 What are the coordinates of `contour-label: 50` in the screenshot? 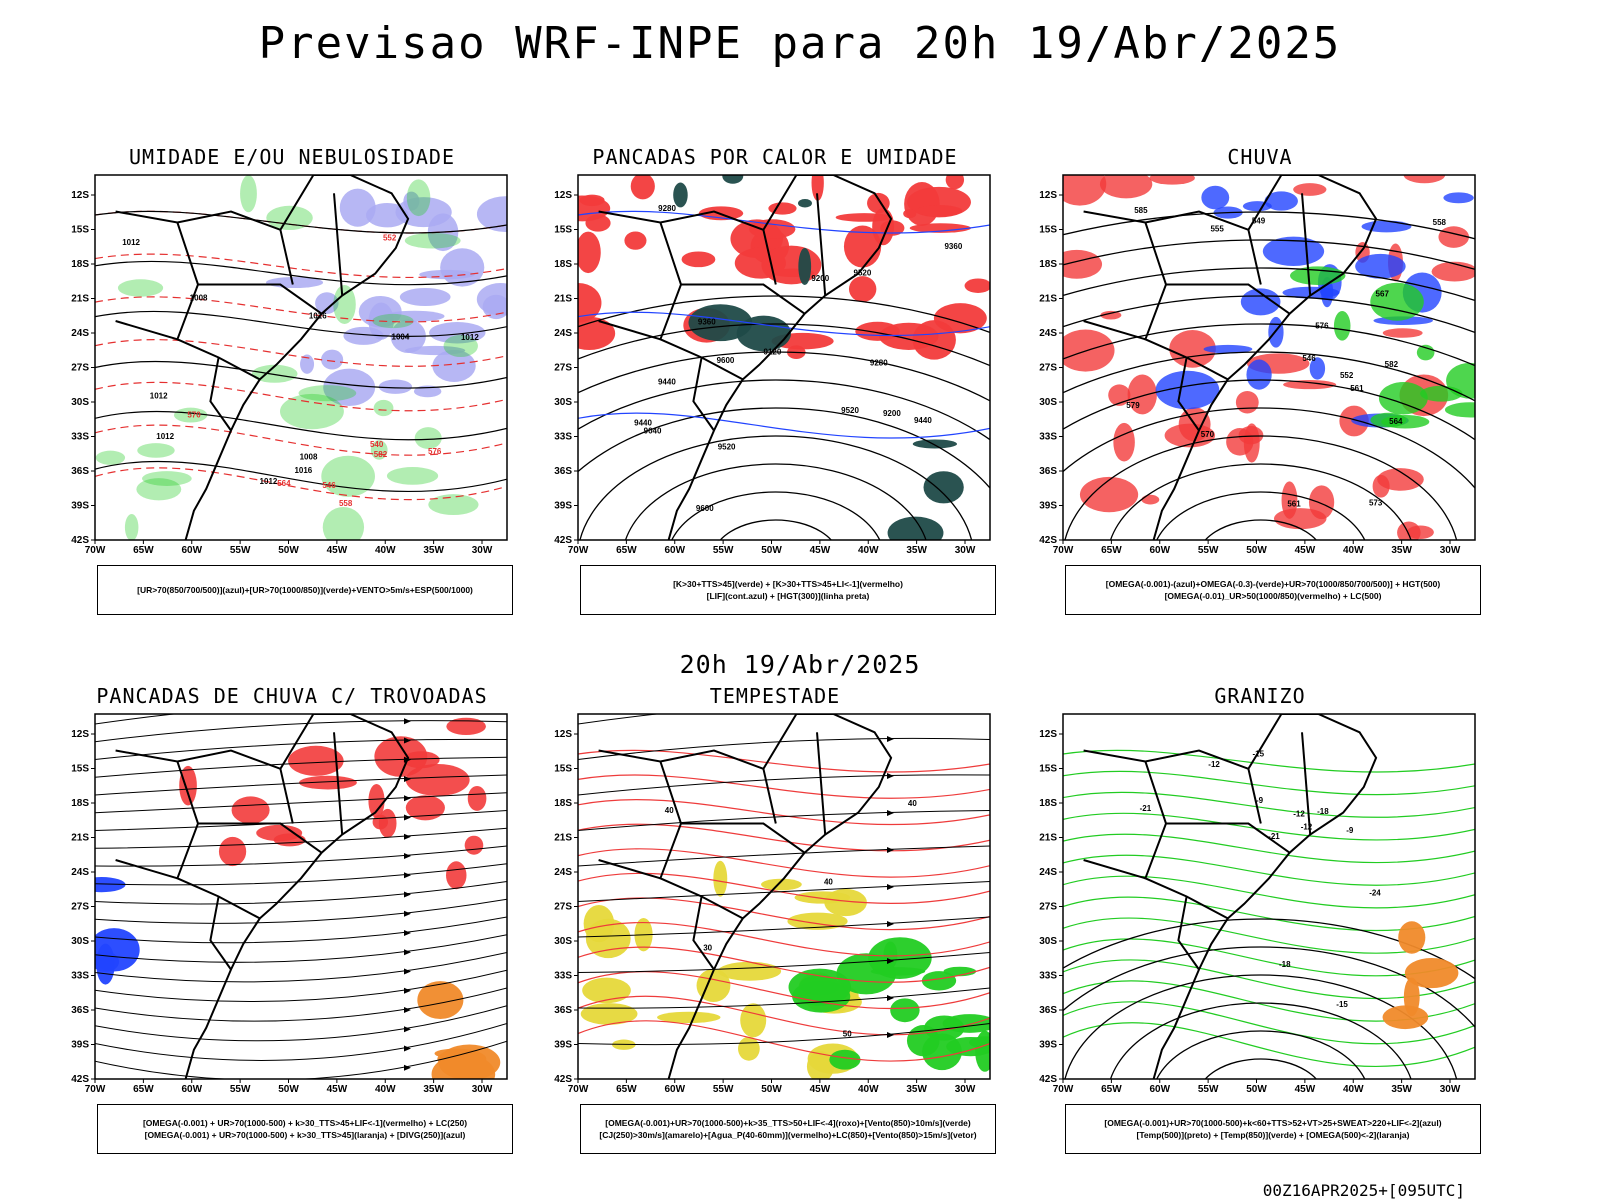 It's located at (847, 1034).